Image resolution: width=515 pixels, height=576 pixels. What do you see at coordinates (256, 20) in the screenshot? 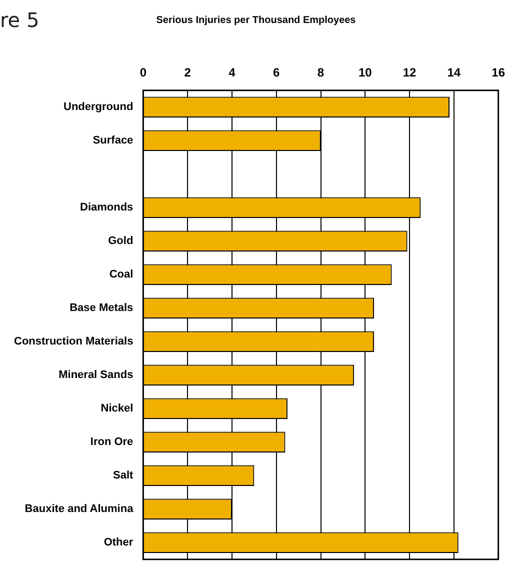
I see `chart-title: Serious Injuries per Thousand Employees` at bounding box center [256, 20].